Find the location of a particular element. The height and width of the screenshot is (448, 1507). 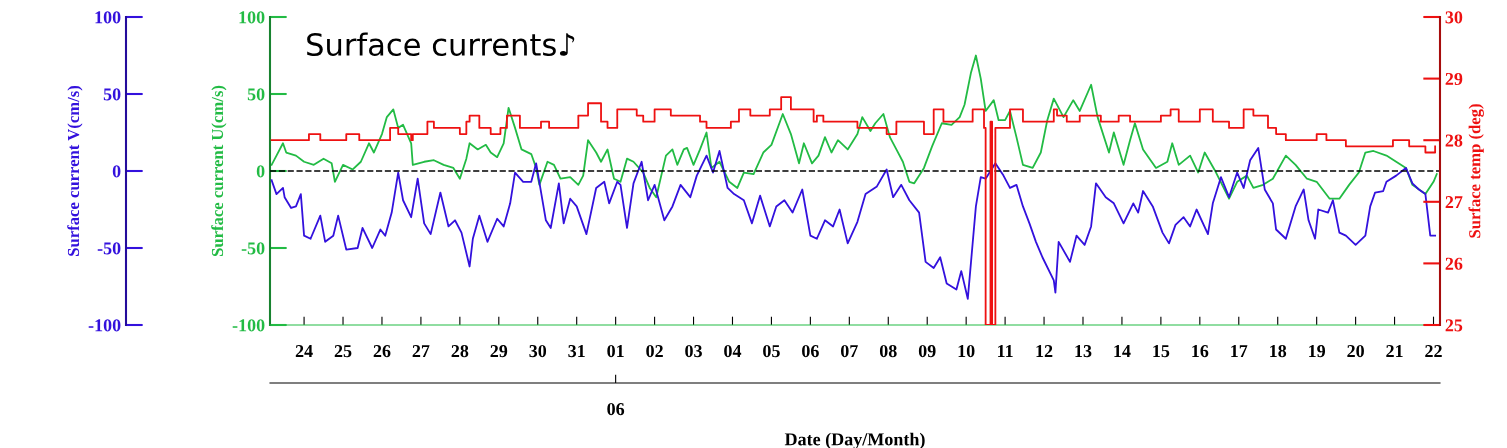

y-tick-label: 0 is located at coordinates (116, 171).